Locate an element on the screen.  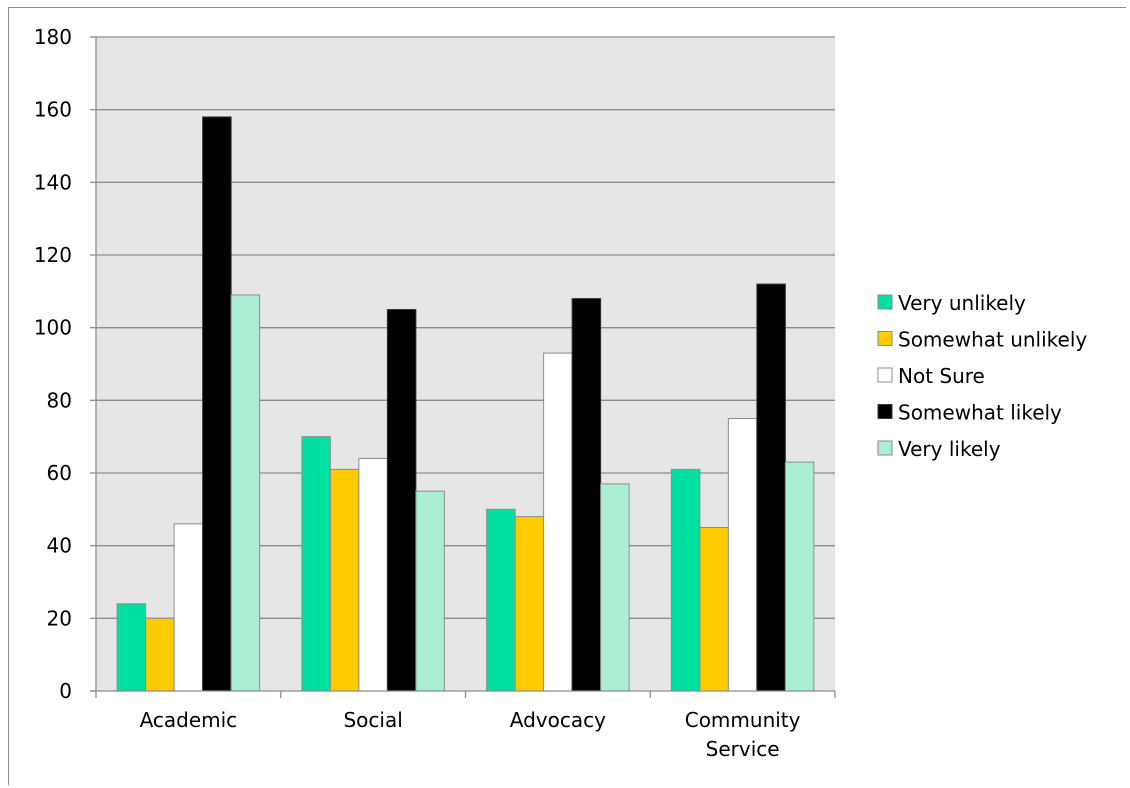
legend-swatch-somewhat-unlikely is located at coordinates (885, 338).